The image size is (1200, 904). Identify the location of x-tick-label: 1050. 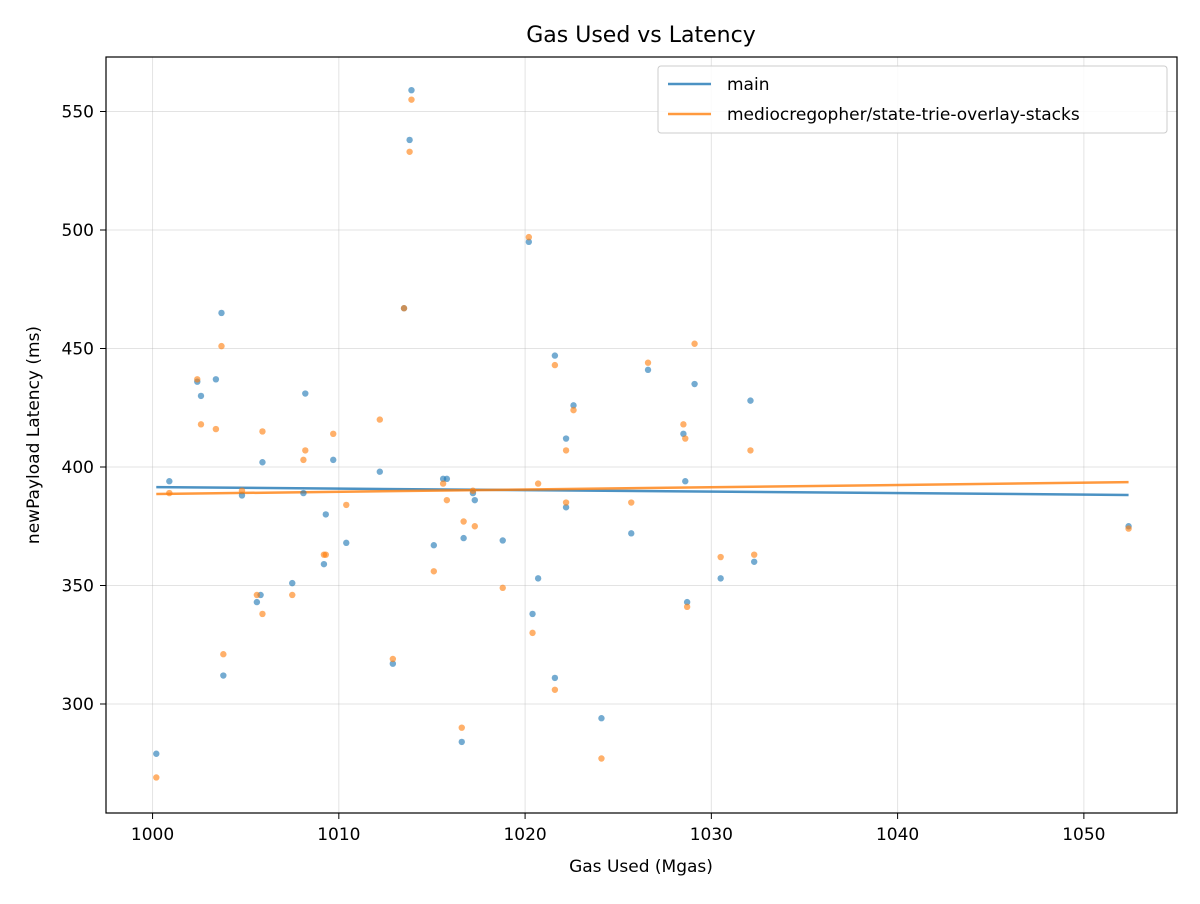
(1083, 835).